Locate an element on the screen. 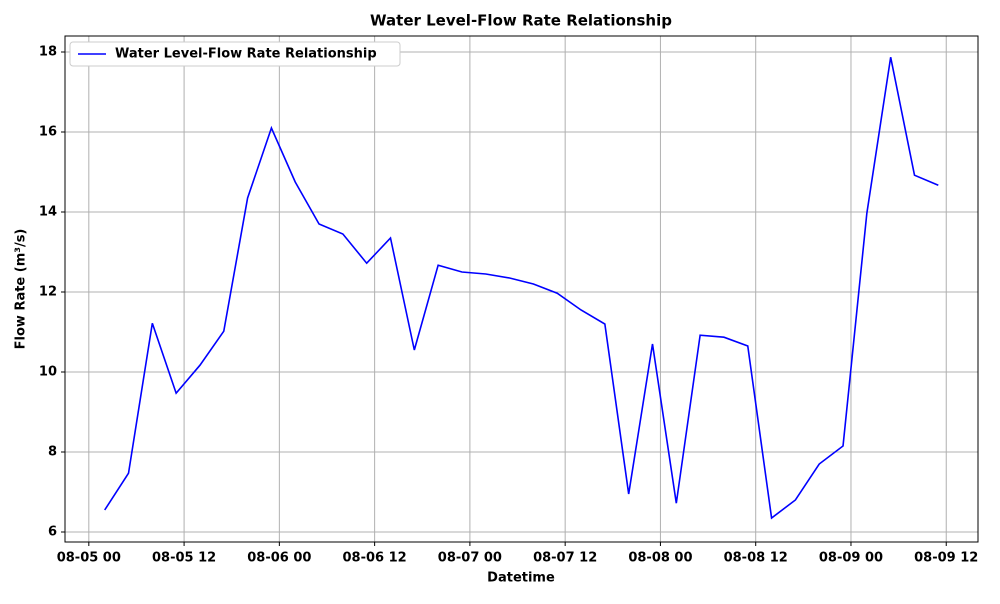 The width and height of the screenshot is (1000, 604). x-axis-label: Datetime is located at coordinates (521, 578).